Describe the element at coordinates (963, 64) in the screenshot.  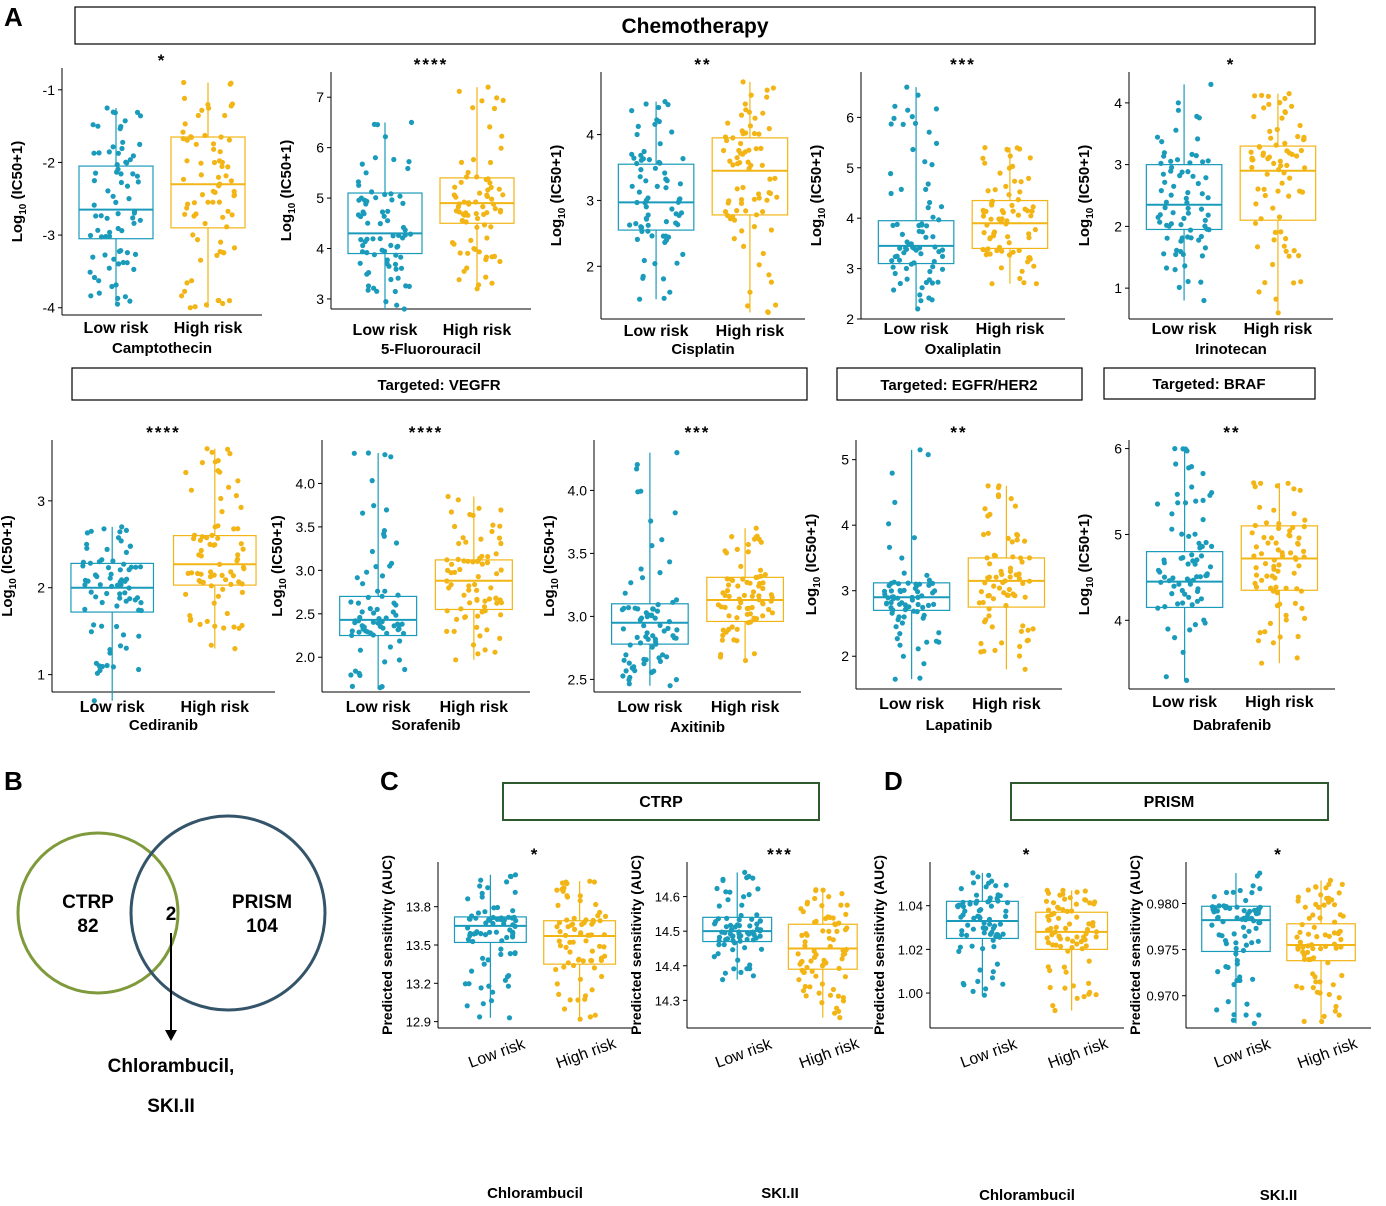
I see `significance-marker: ***` at that location.